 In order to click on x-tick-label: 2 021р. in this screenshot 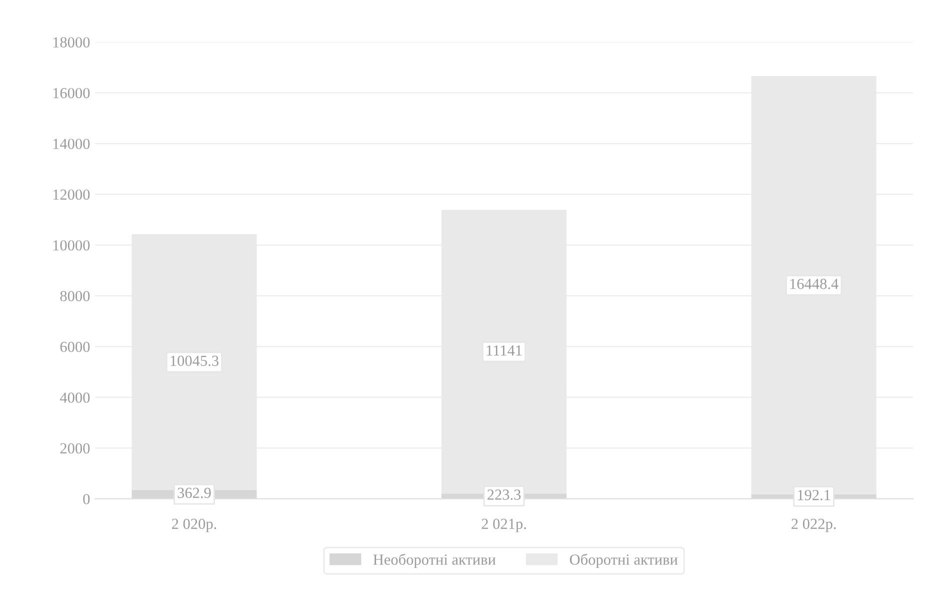, I will do `click(504, 525)`.